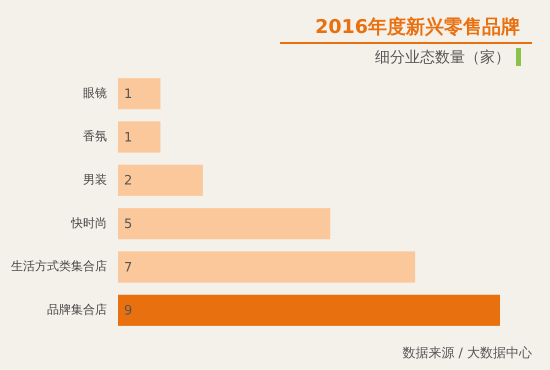 The image size is (550, 370). Describe the element at coordinates (59, 266) in the screenshot. I see `y-tick-label: 生活方式类集合店` at that location.